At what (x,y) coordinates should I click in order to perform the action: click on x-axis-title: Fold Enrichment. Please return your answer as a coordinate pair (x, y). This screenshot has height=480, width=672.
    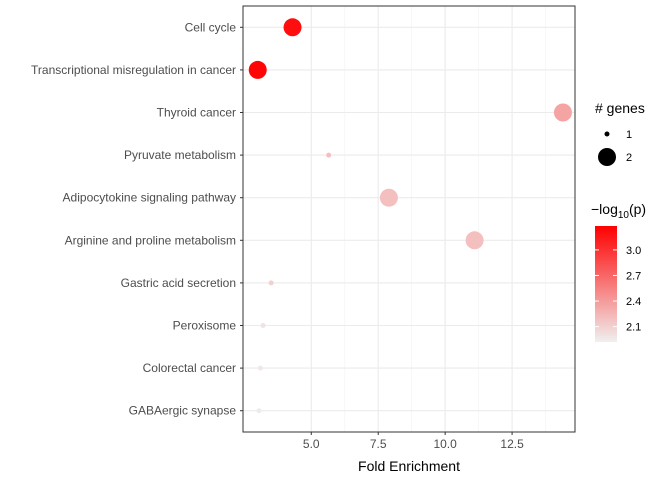
    Looking at the image, I should click on (409, 466).